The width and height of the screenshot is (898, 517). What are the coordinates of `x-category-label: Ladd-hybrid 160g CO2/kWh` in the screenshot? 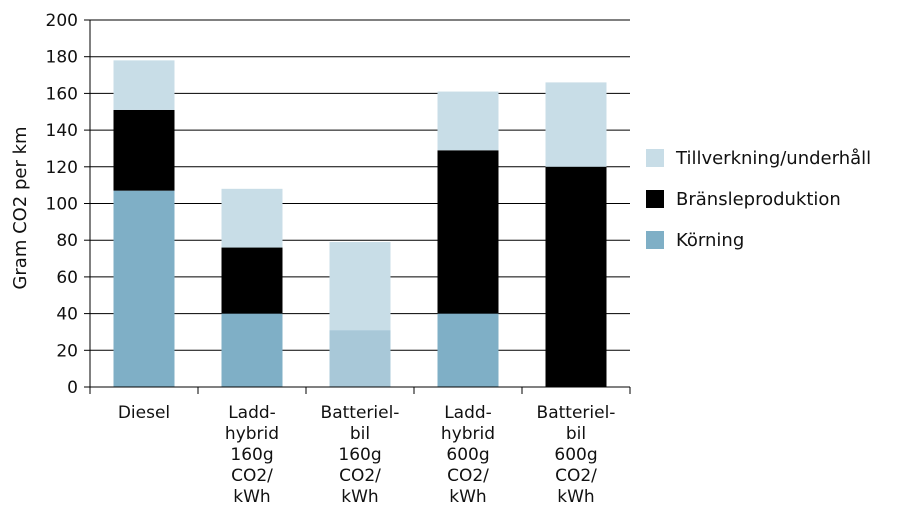 It's located at (252, 455).